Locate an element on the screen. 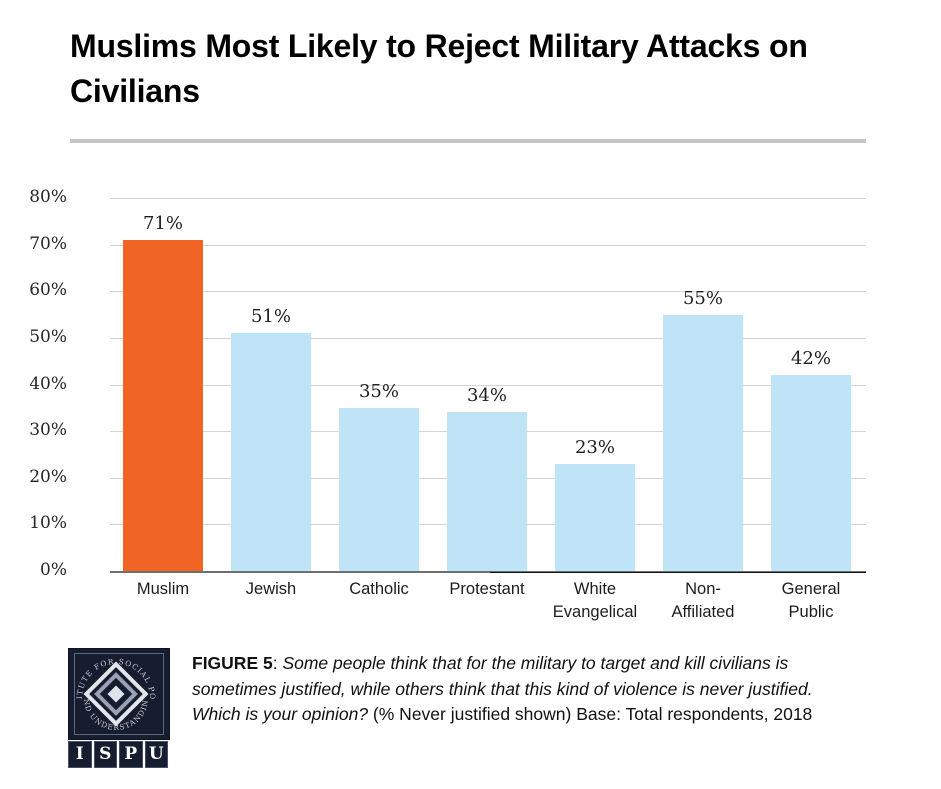  x-axis-label-line: White is located at coordinates (595, 589).